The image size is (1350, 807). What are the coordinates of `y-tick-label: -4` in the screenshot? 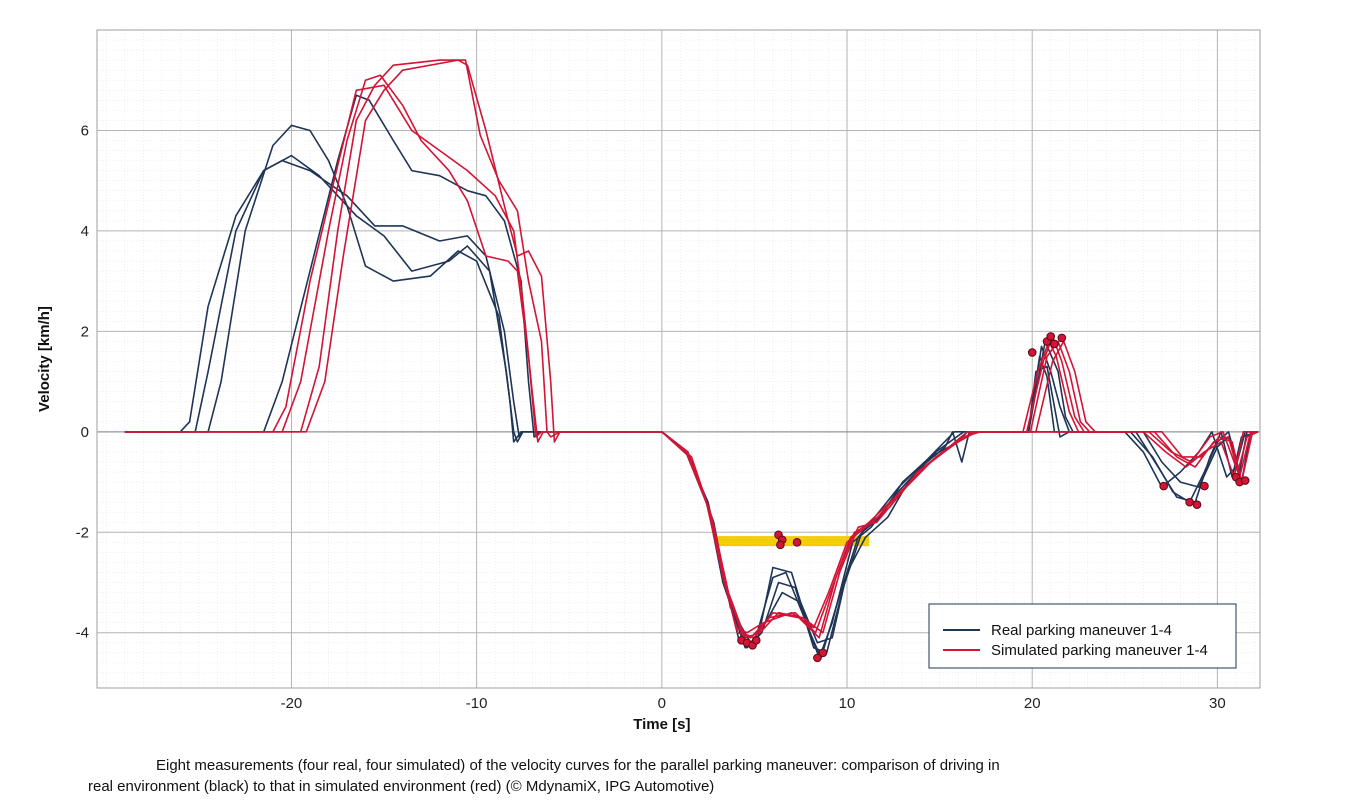 It's located at (82, 633).